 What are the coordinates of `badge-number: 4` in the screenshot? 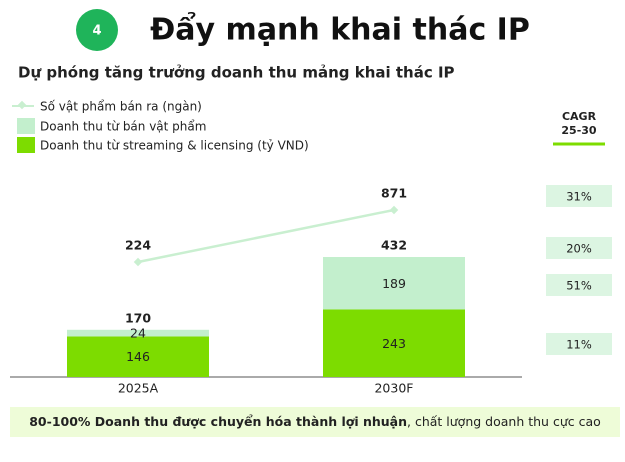 It's located at (96, 31).